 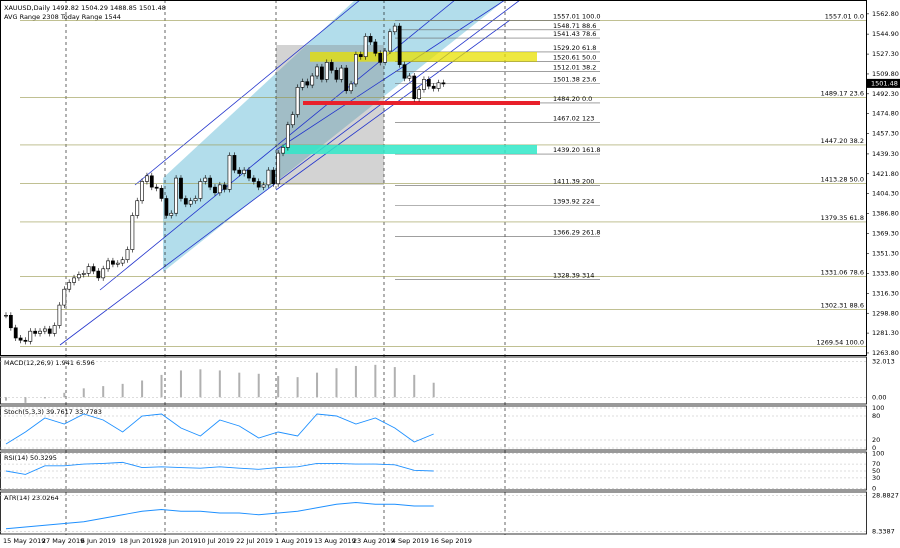 I want to click on y-tick-label: 1369.30, so click(x=885, y=233).